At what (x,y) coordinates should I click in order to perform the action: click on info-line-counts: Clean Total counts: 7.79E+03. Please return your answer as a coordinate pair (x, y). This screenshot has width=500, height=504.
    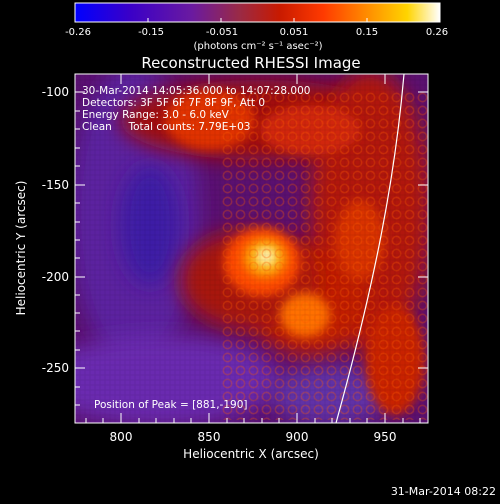
    Looking at the image, I should click on (166, 127).